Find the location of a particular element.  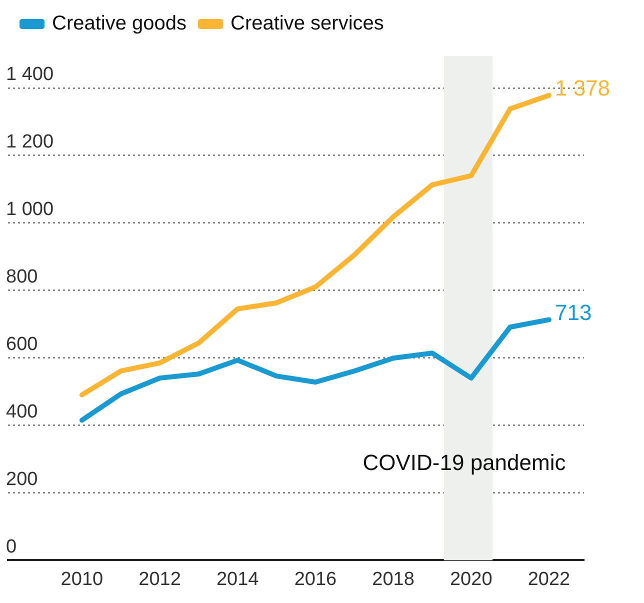

x-tick-label: 2012 is located at coordinates (159, 579).